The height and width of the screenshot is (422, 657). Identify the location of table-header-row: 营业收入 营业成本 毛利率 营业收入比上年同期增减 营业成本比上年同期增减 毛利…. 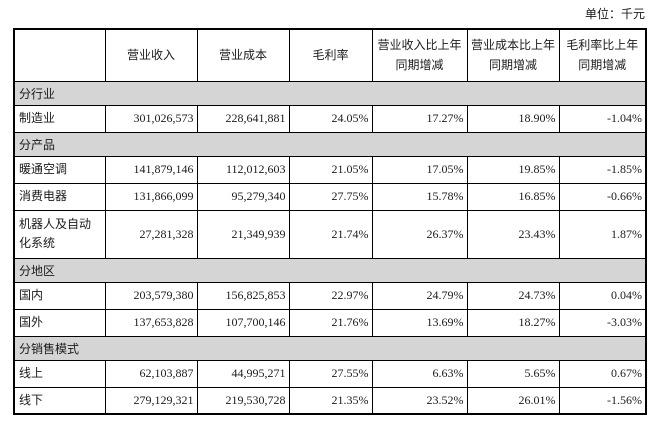
(330, 55).